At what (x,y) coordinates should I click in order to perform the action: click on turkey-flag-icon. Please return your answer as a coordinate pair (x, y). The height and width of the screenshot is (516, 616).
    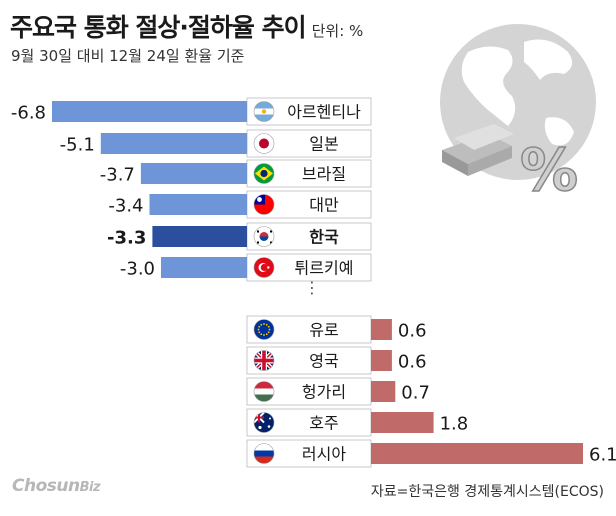
    Looking at the image, I should click on (264, 267).